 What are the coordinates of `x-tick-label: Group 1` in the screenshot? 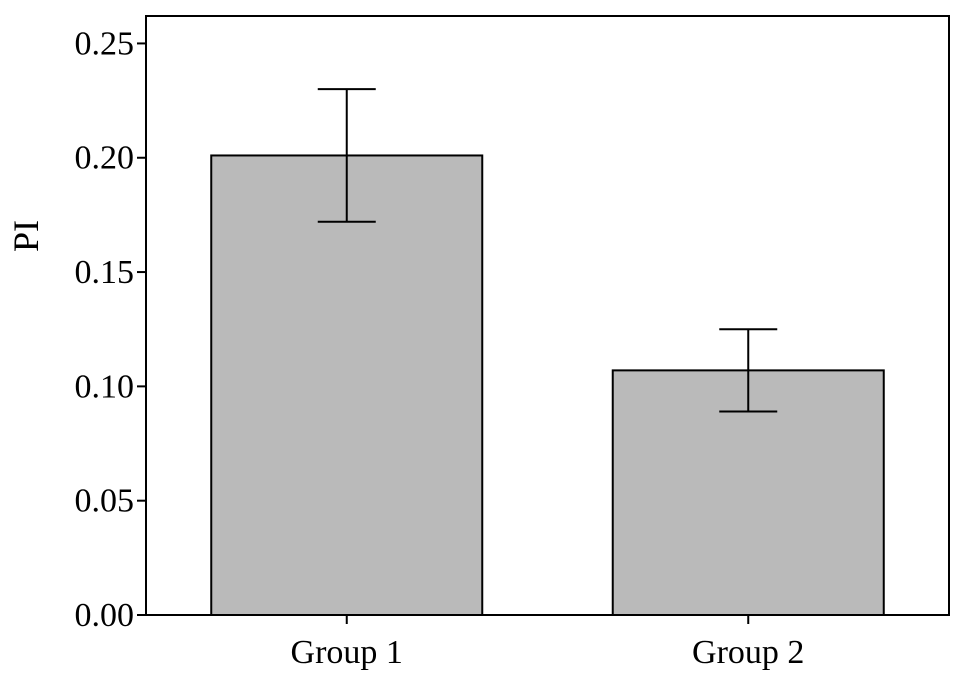 It's located at (347, 652).